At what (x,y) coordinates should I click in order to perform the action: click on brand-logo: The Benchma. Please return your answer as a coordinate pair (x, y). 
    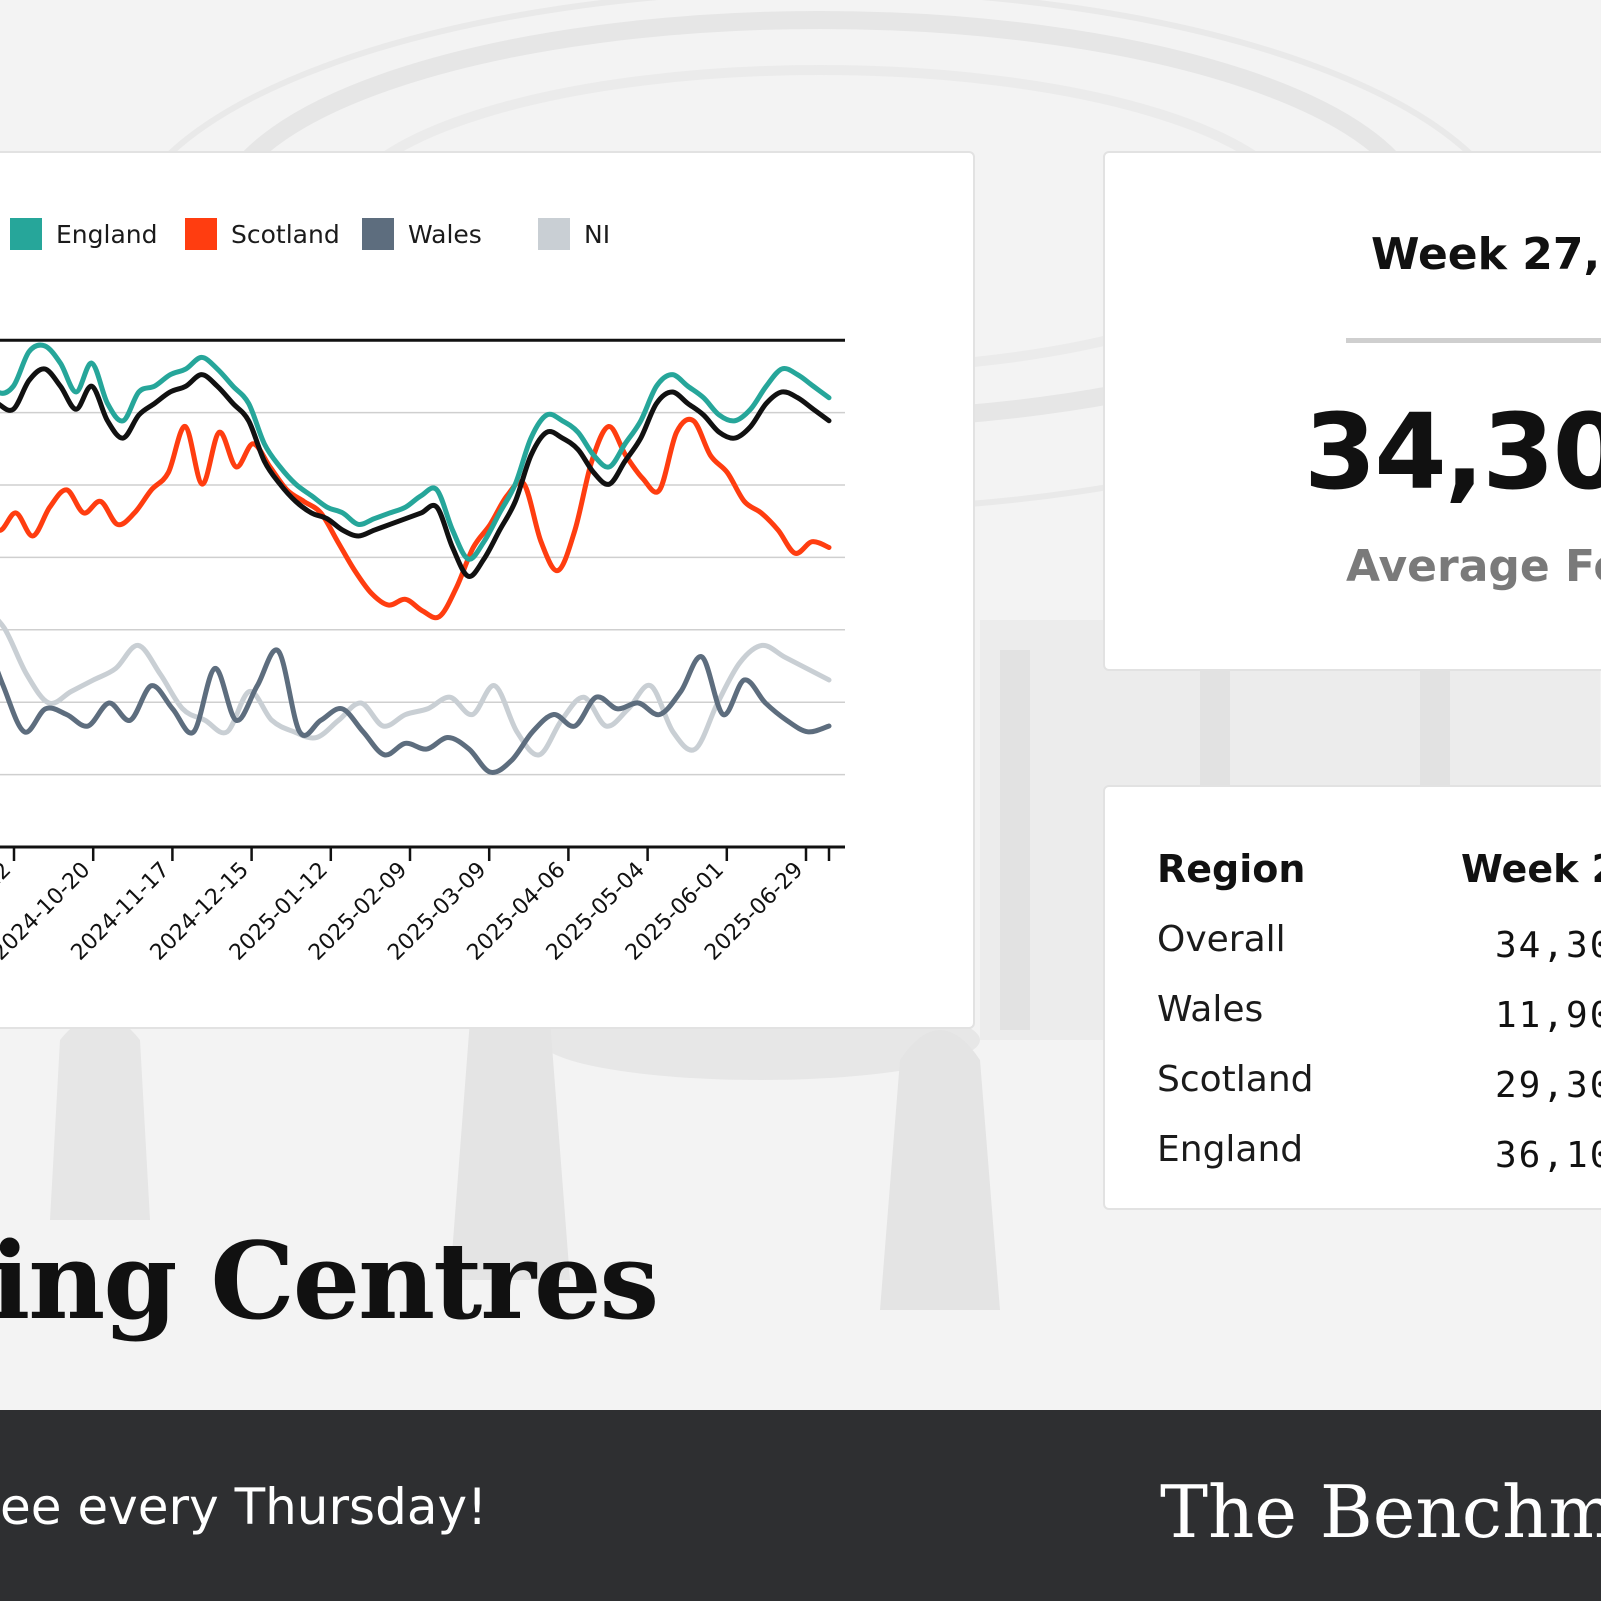
    Looking at the image, I should click on (1380, 1512).